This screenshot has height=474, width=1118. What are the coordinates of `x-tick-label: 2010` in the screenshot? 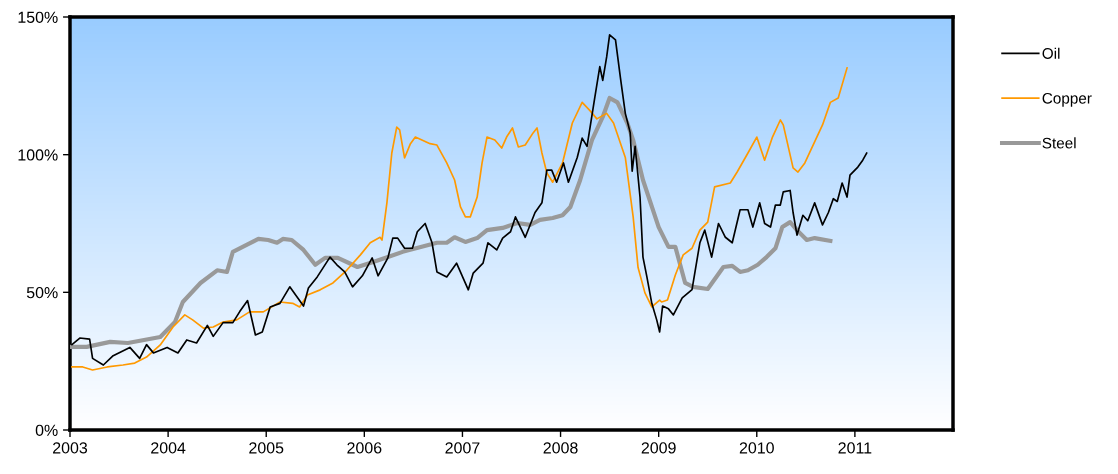 It's located at (756, 448).